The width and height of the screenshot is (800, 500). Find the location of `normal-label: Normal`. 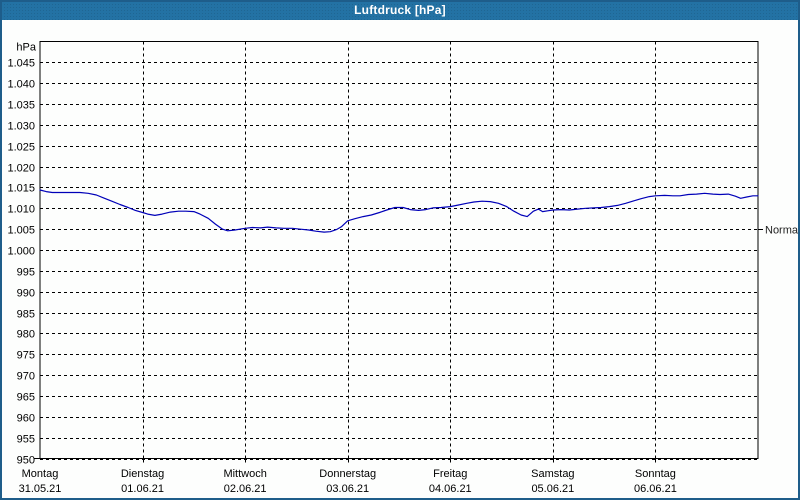

normal-label: Normal is located at coordinates (782, 231).